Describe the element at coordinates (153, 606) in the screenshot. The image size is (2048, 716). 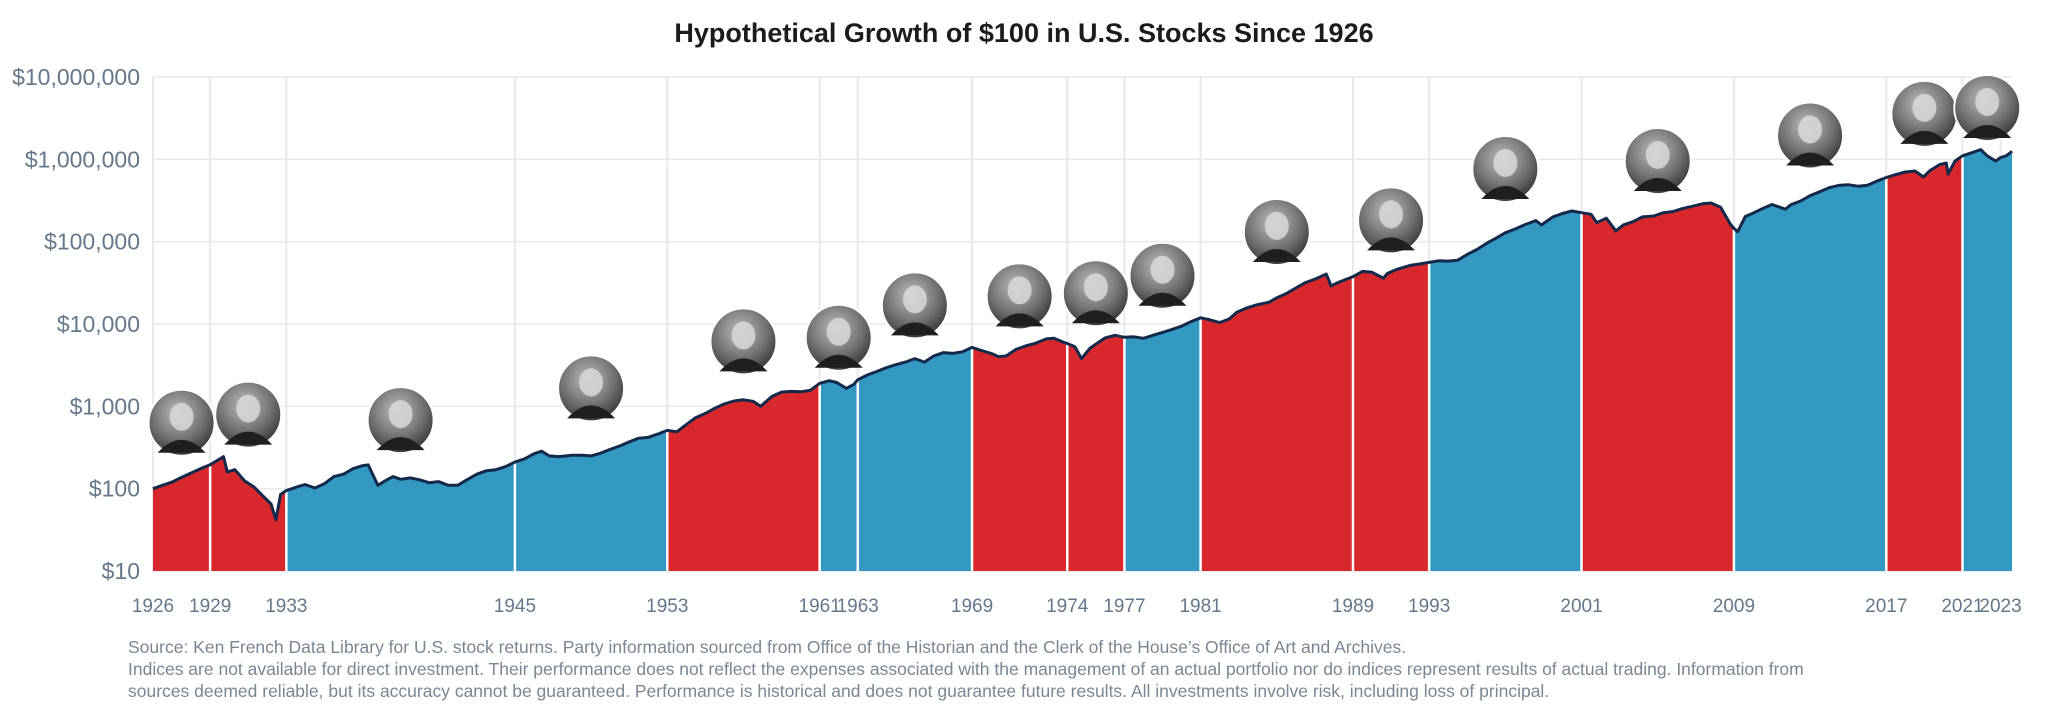
I see `x-tick-label: 1926` at that location.